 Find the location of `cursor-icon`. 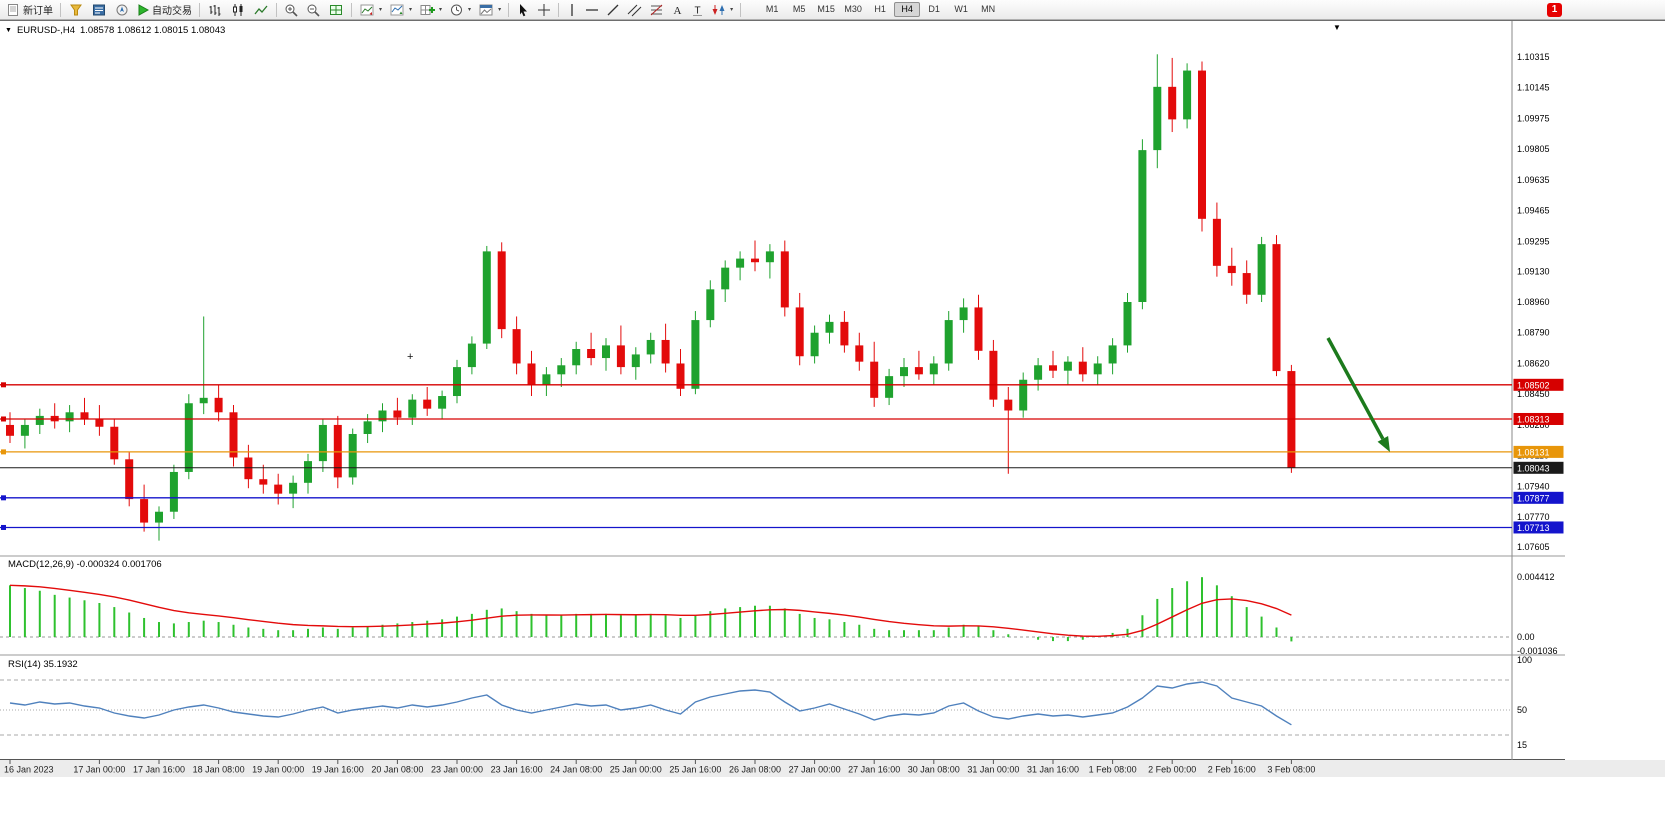

cursor-icon is located at coordinates (524, 9).